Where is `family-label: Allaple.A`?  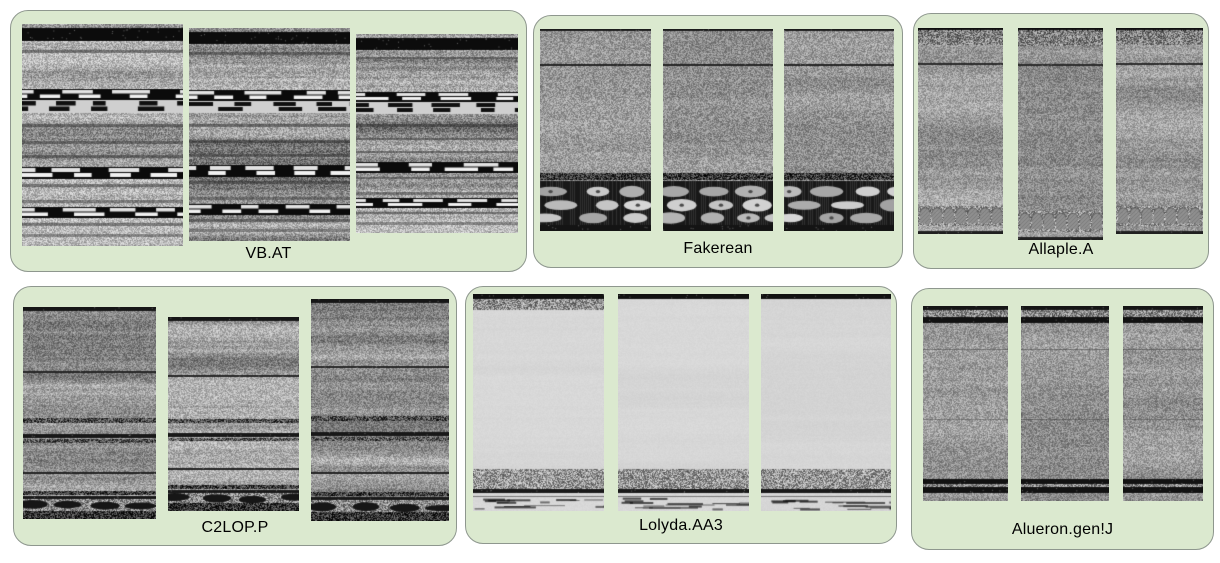
family-label: Allaple.A is located at coordinates (1061, 249).